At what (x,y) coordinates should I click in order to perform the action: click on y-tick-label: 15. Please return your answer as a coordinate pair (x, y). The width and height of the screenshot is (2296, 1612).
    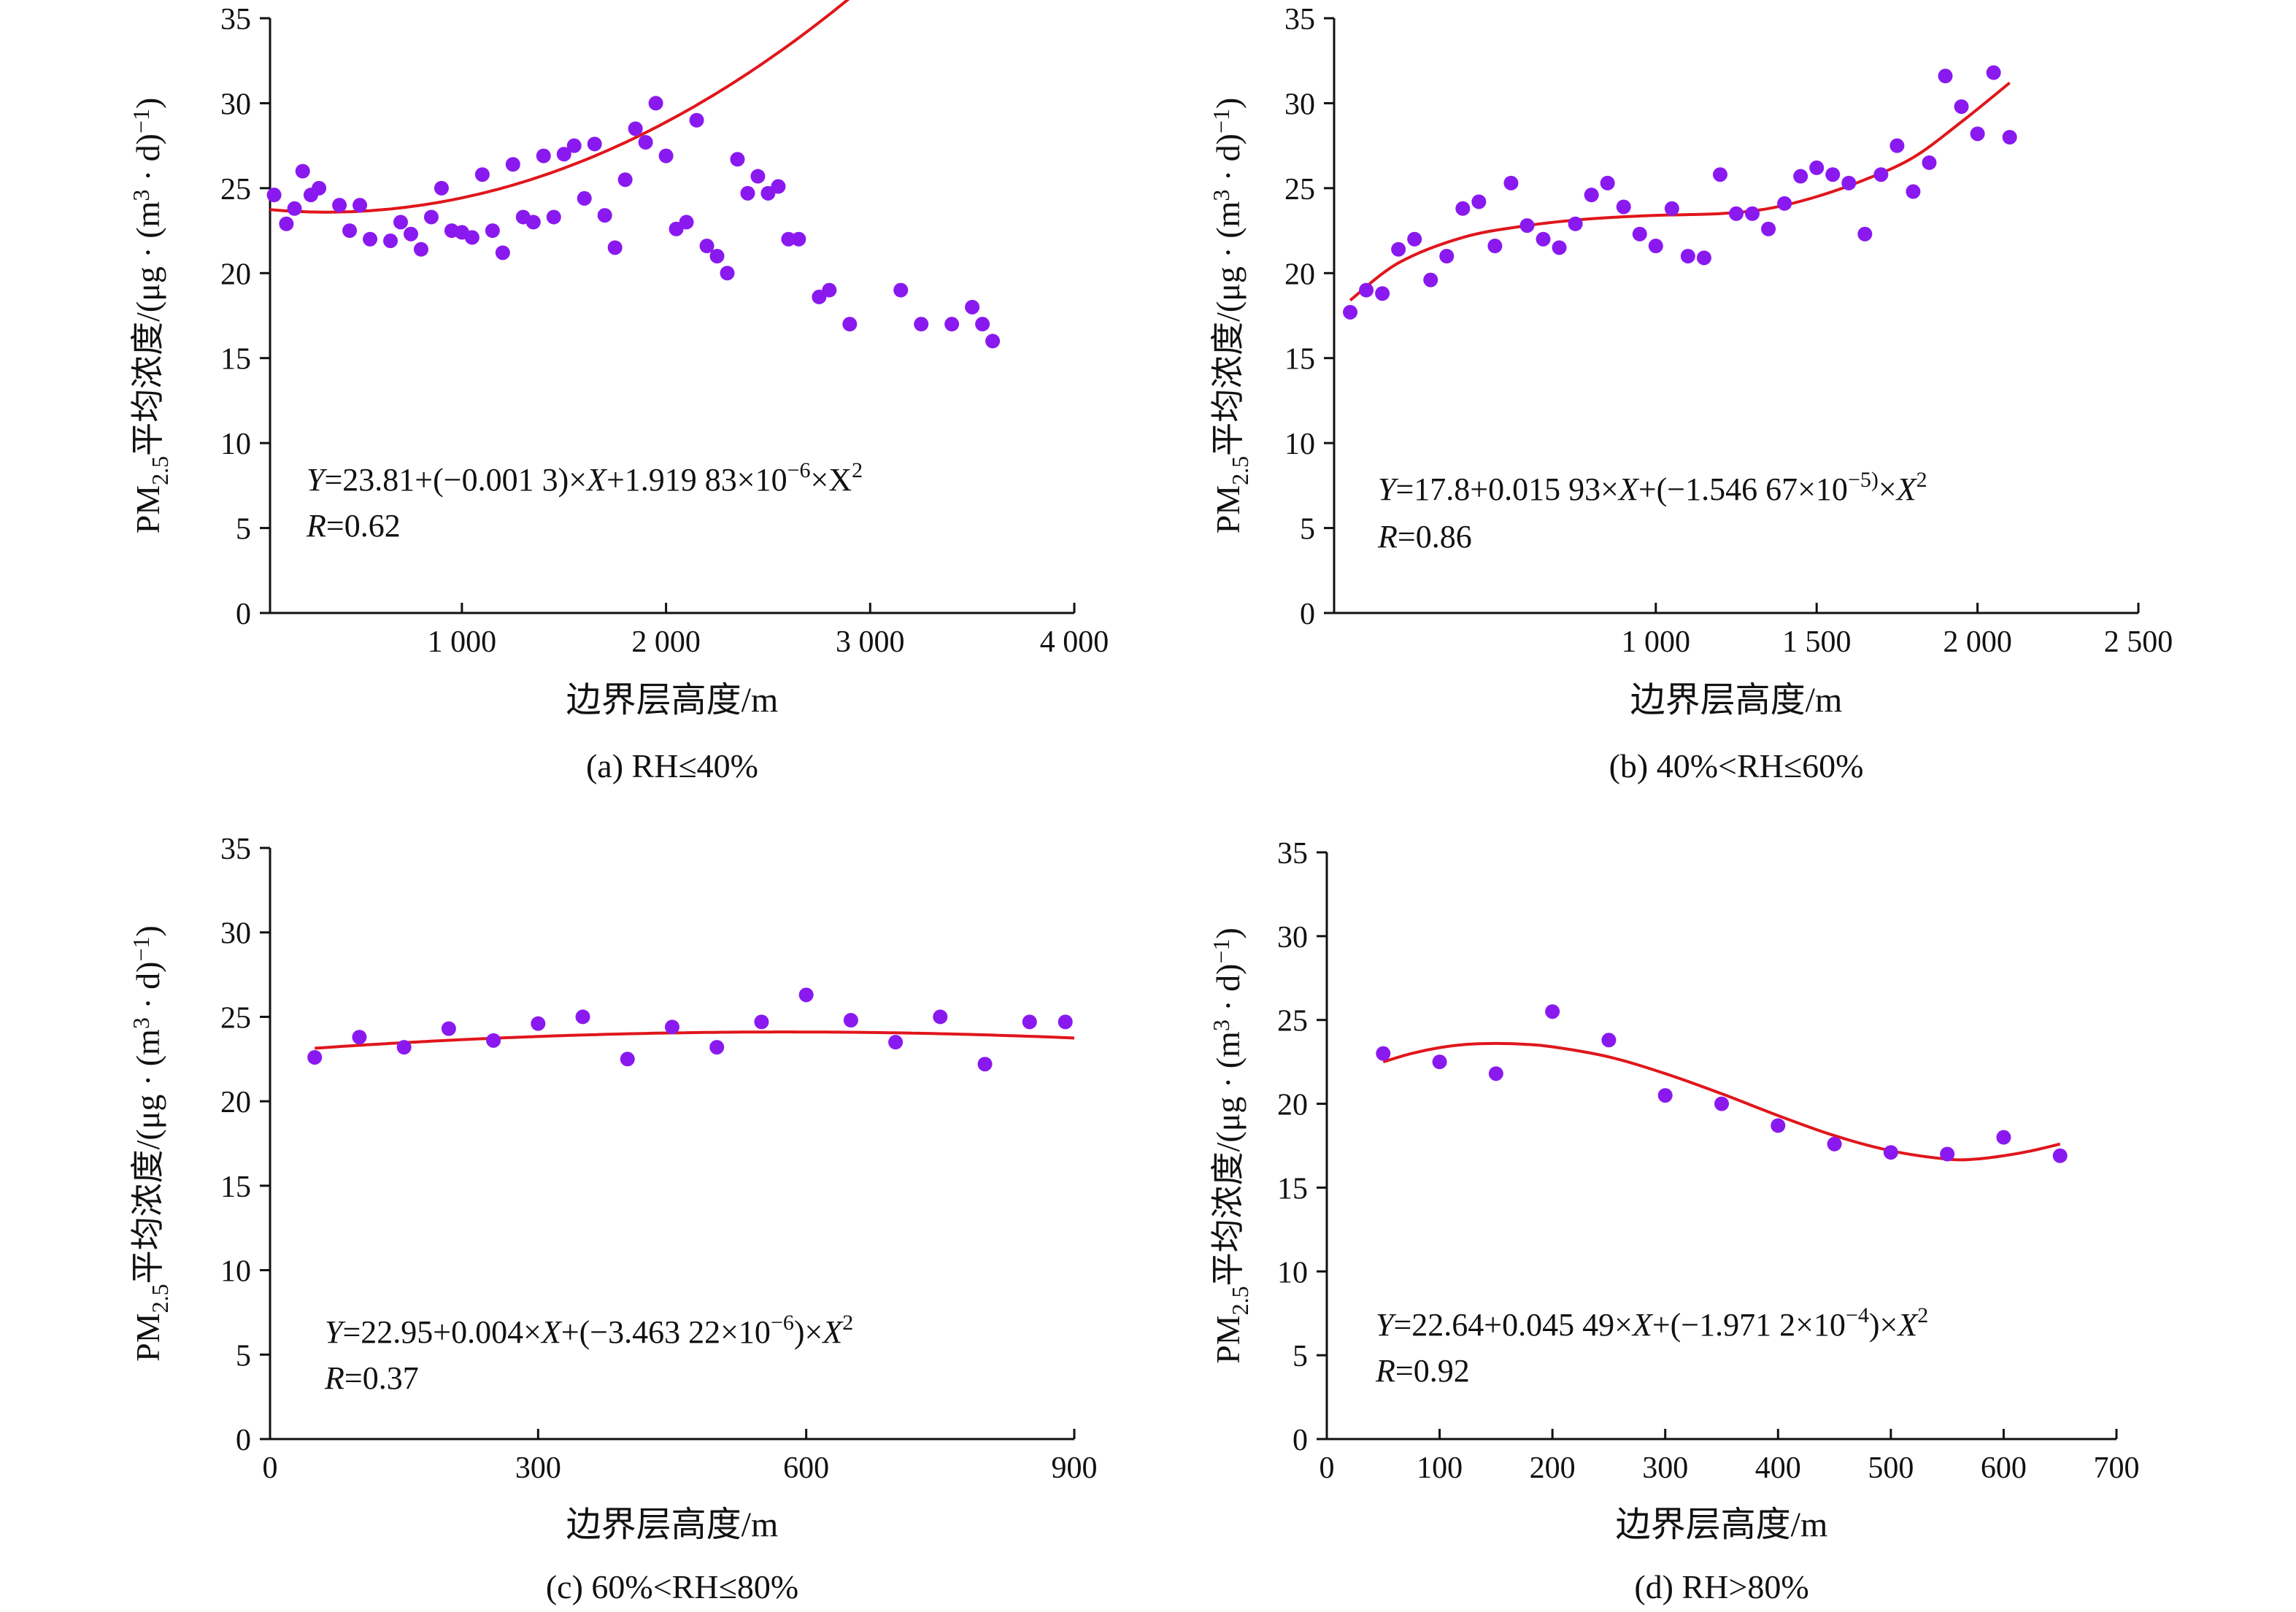
    Looking at the image, I should click on (235, 1188).